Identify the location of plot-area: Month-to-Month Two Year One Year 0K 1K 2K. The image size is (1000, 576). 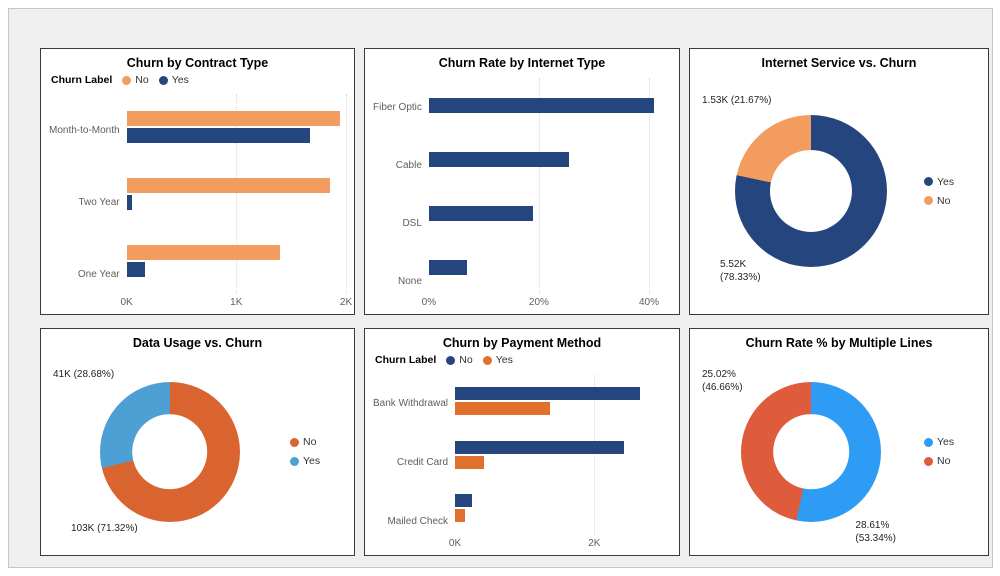
(200, 199).